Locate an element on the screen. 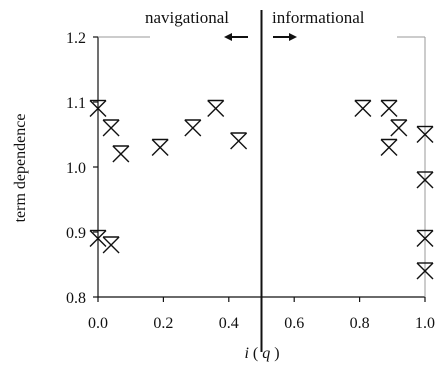  left-arrow is located at coordinates (236, 37).